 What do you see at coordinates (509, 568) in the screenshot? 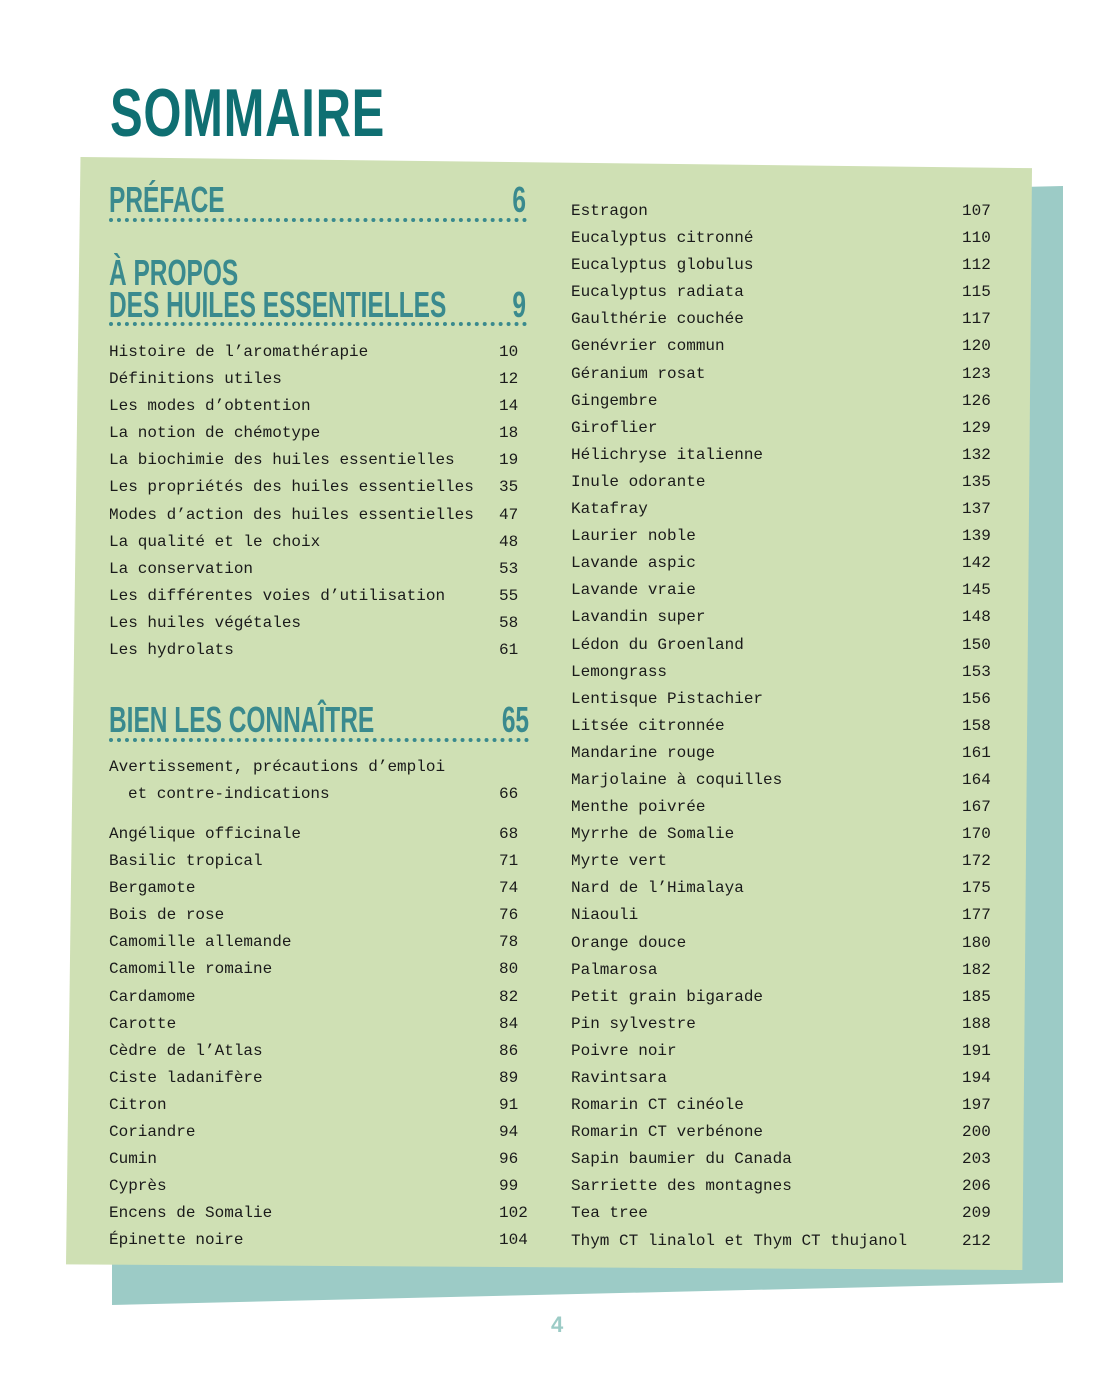
I see `entry-page: 53` at bounding box center [509, 568].